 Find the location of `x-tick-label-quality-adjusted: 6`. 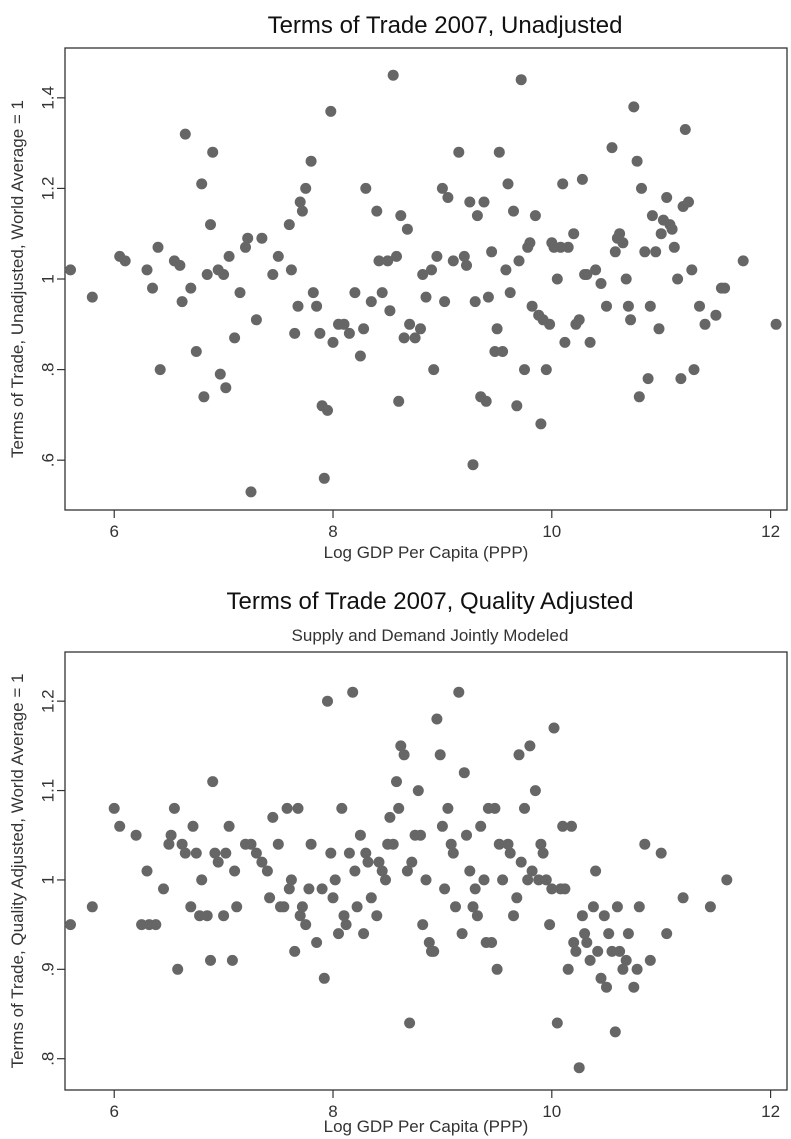

x-tick-label-quality-adjusted: 6 is located at coordinates (113, 1111).